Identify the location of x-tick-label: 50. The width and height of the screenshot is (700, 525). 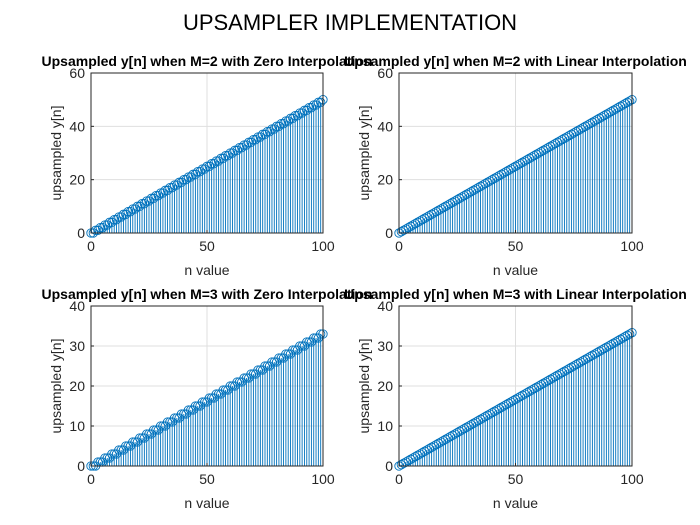
(516, 479).